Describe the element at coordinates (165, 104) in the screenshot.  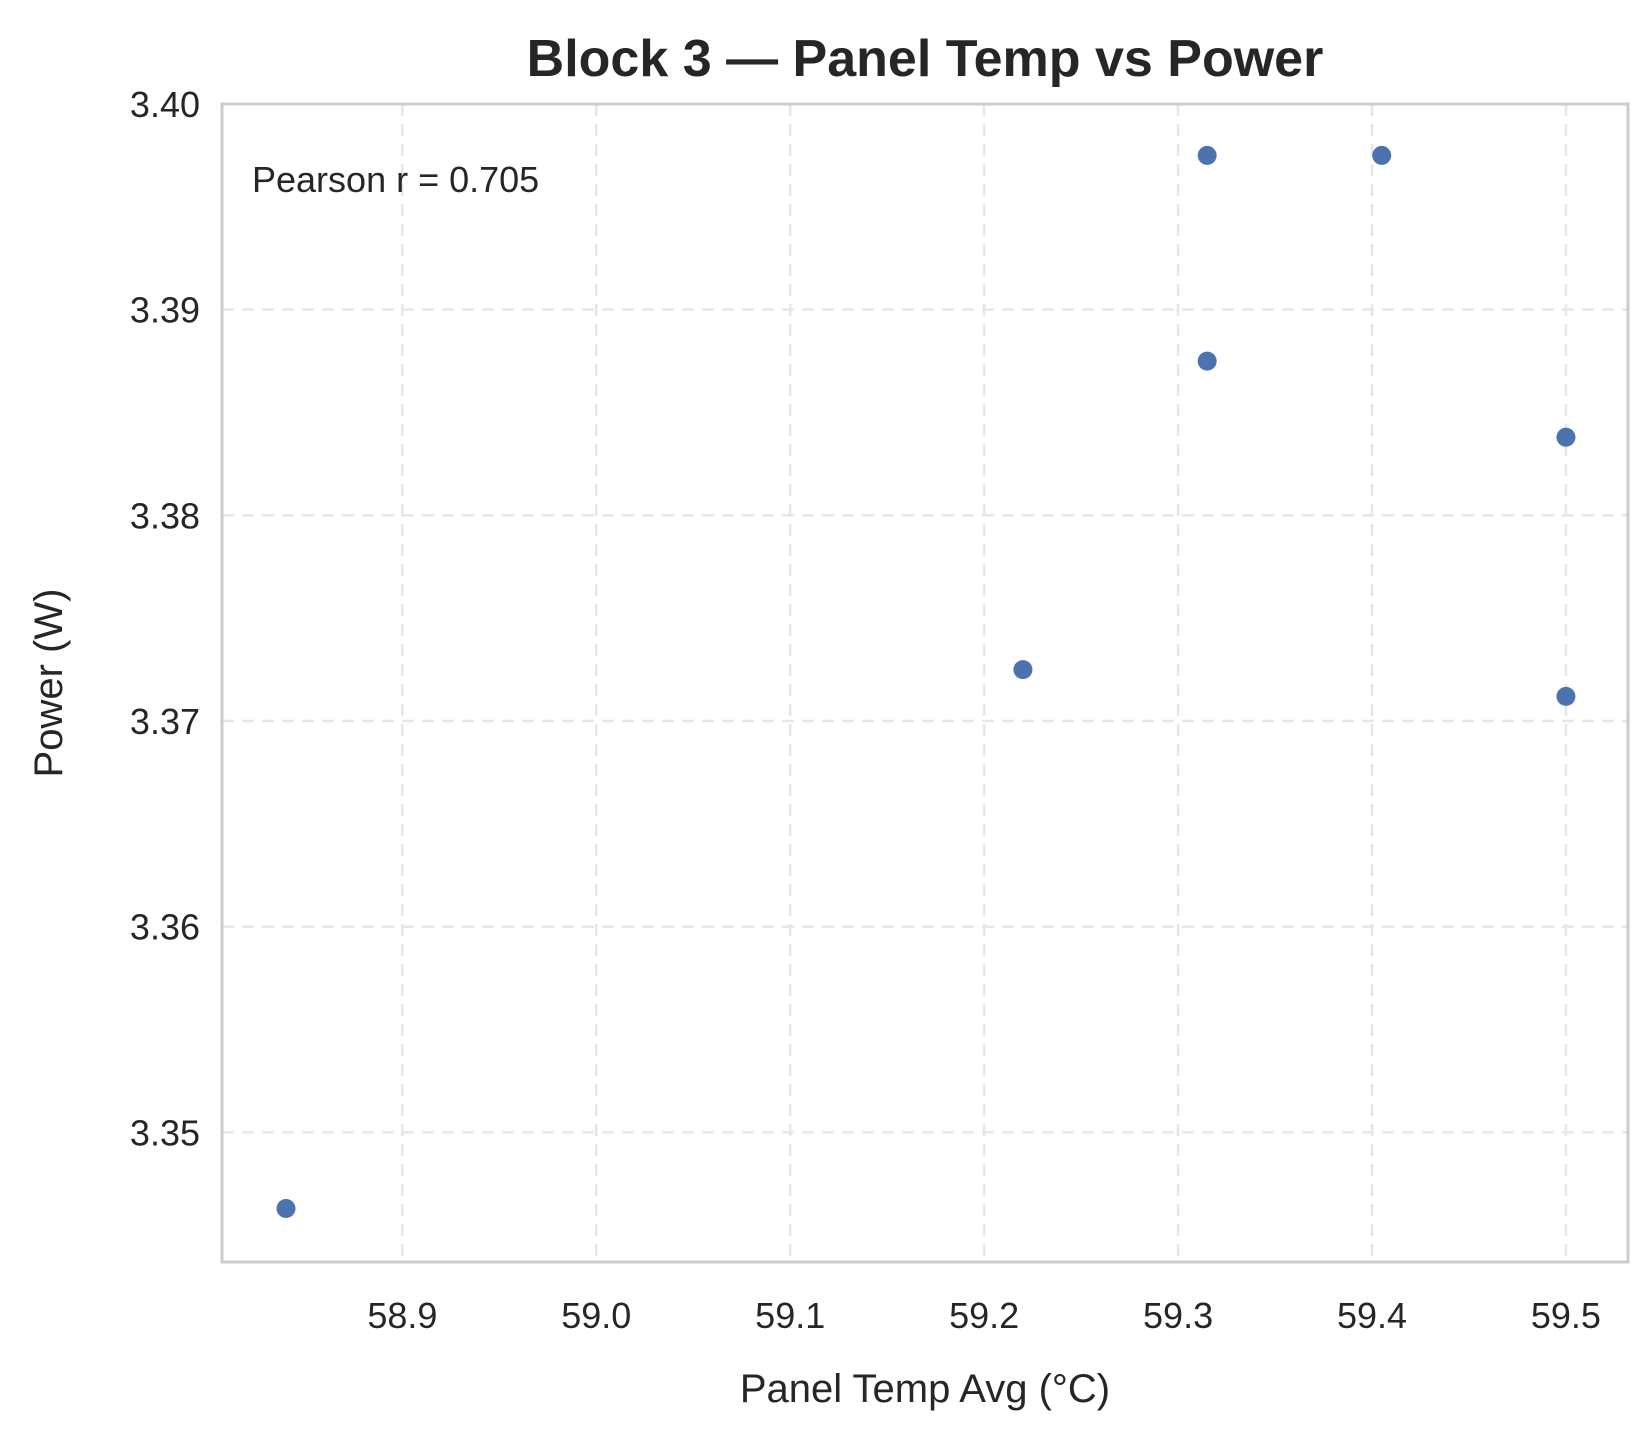
I see `y-tick-label: 3.40` at that location.